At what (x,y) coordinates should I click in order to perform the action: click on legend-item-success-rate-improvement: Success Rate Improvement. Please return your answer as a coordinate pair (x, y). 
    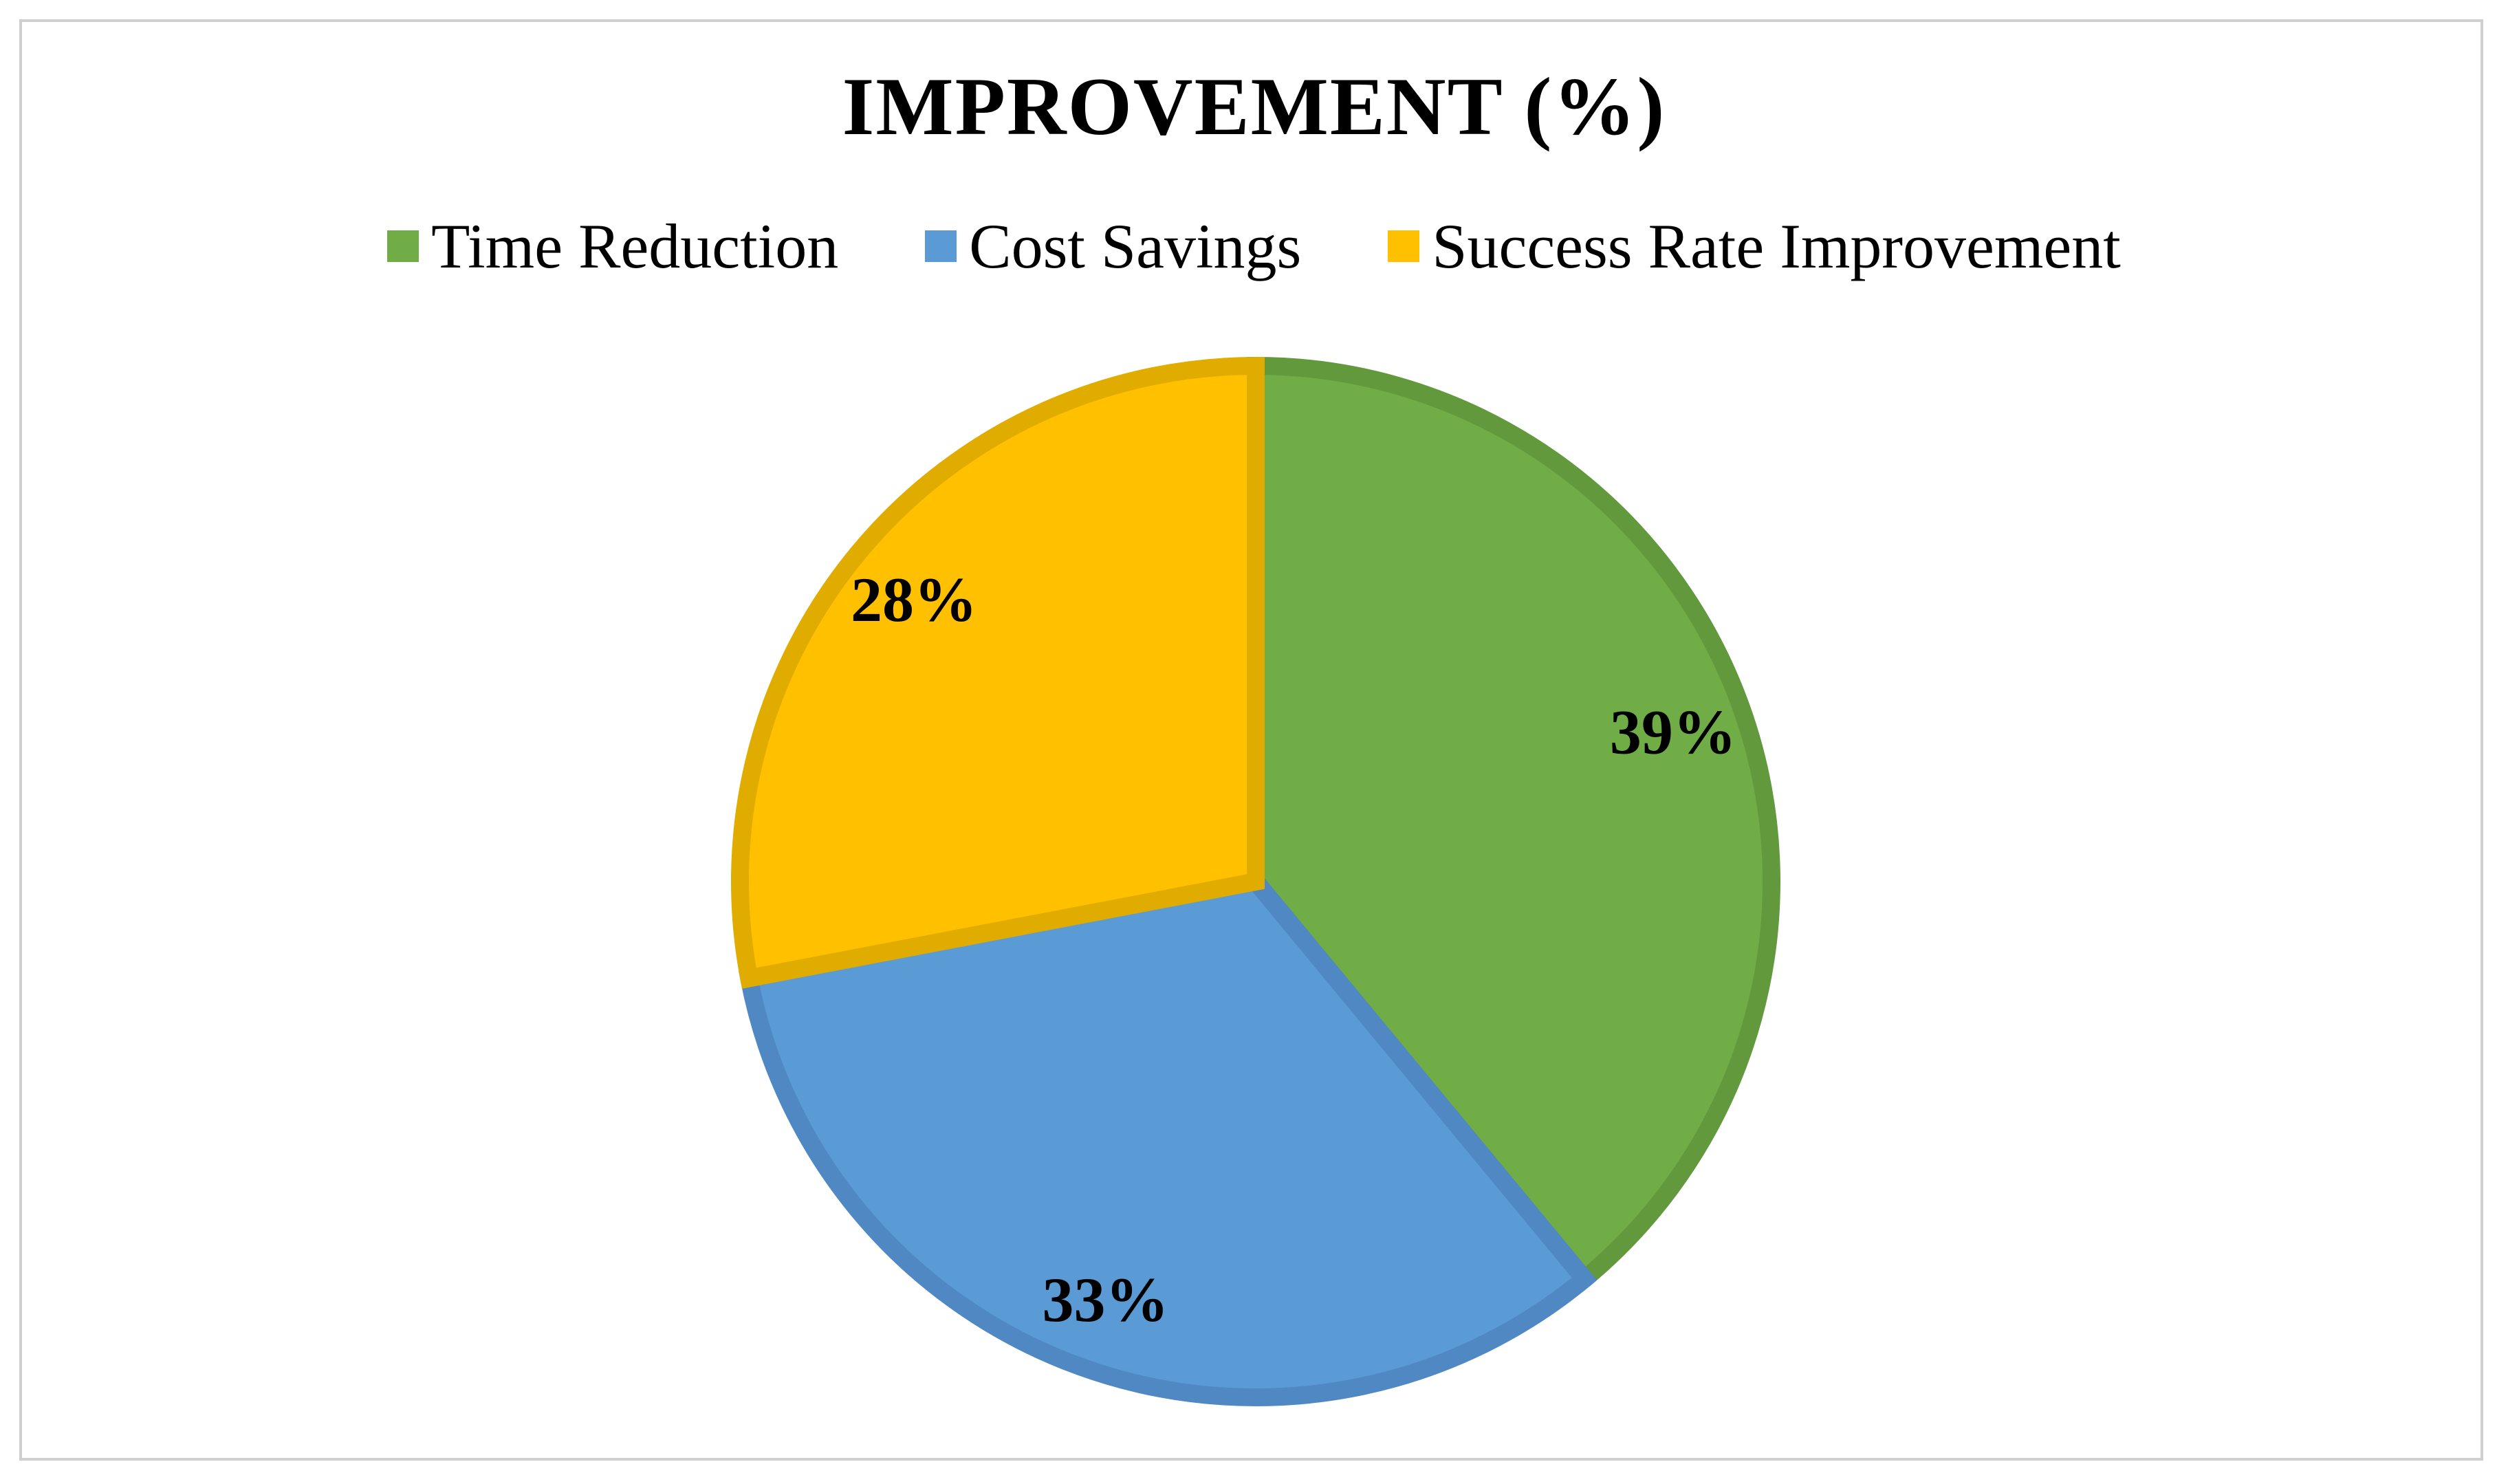
    Looking at the image, I should click on (1755, 246).